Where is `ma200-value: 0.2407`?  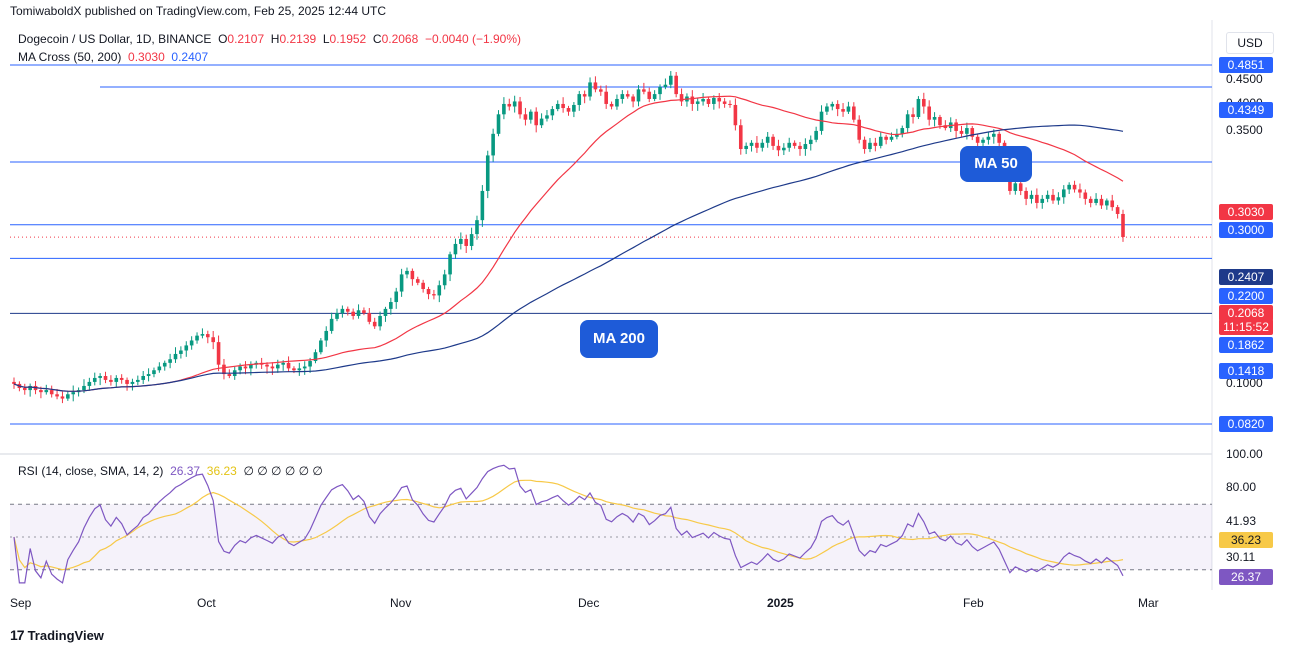 ma200-value: 0.2407 is located at coordinates (190, 57).